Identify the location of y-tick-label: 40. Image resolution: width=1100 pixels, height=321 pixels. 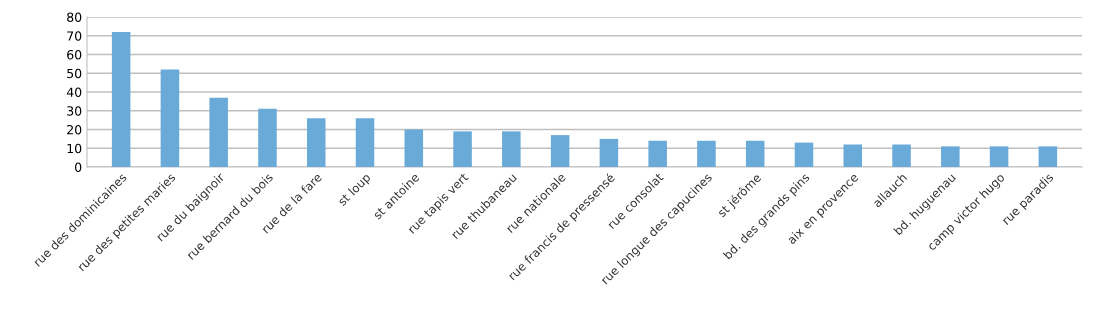
(74, 92).